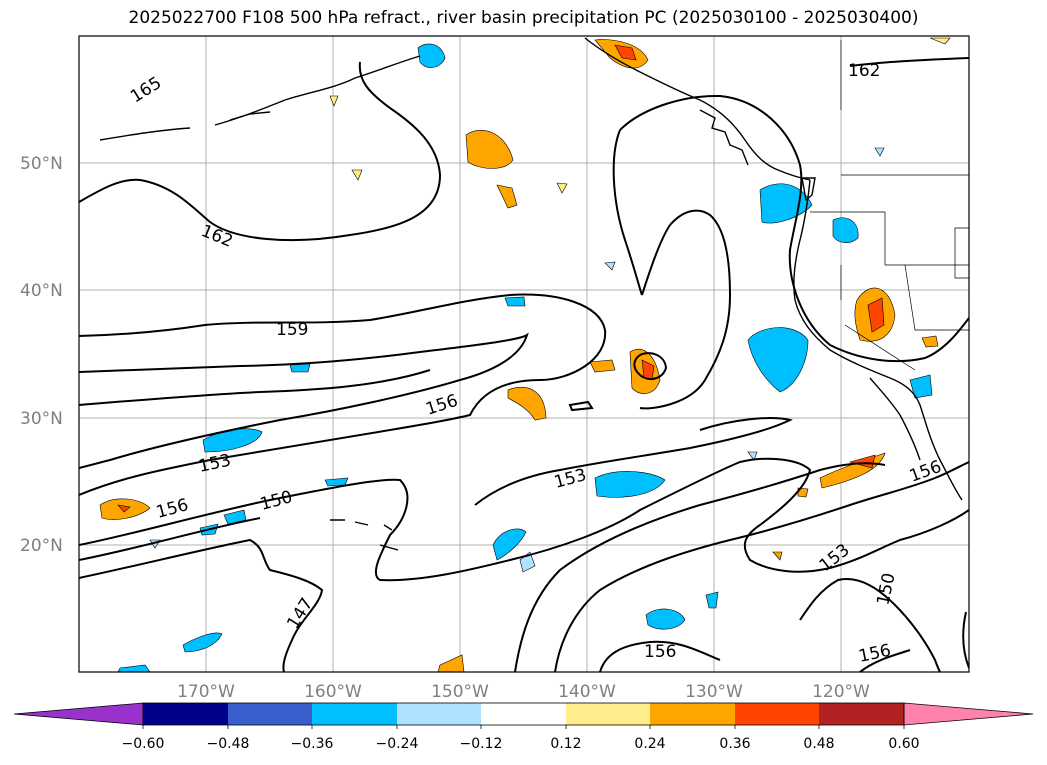 Image resolution: width=1047 pixels, height=765 pixels. I want to click on lat-tick-label: 40°N, so click(41, 291).